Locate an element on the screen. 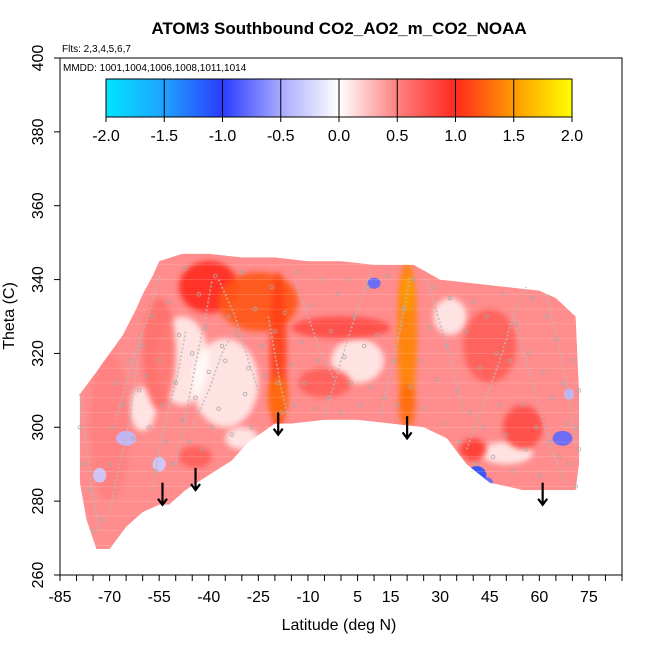 The width and height of the screenshot is (650, 650). heatmap-low-region is located at coordinates (225, 383).